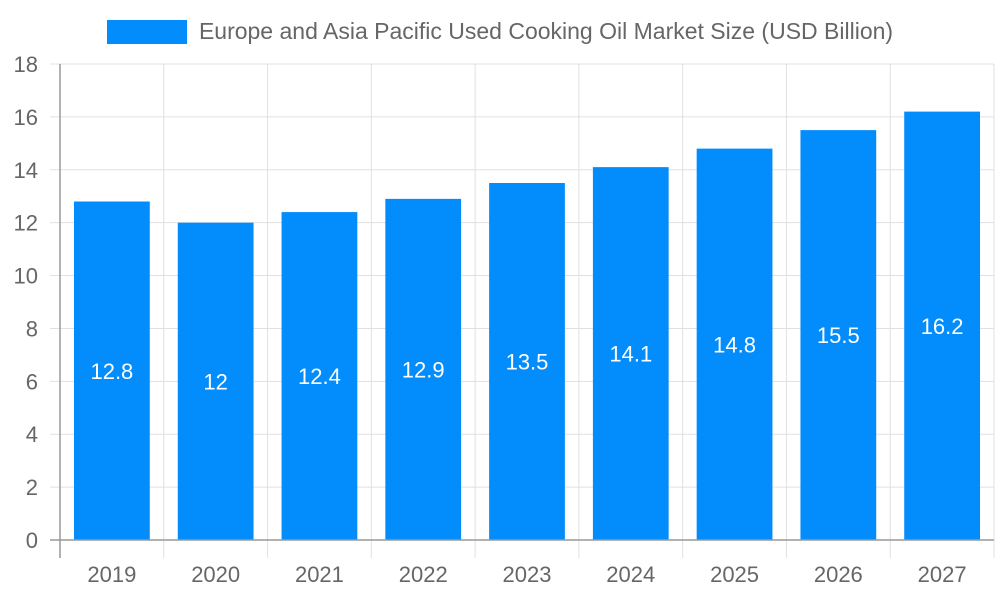 The image size is (1000, 600). I want to click on data-label: 12.4, so click(319, 376).